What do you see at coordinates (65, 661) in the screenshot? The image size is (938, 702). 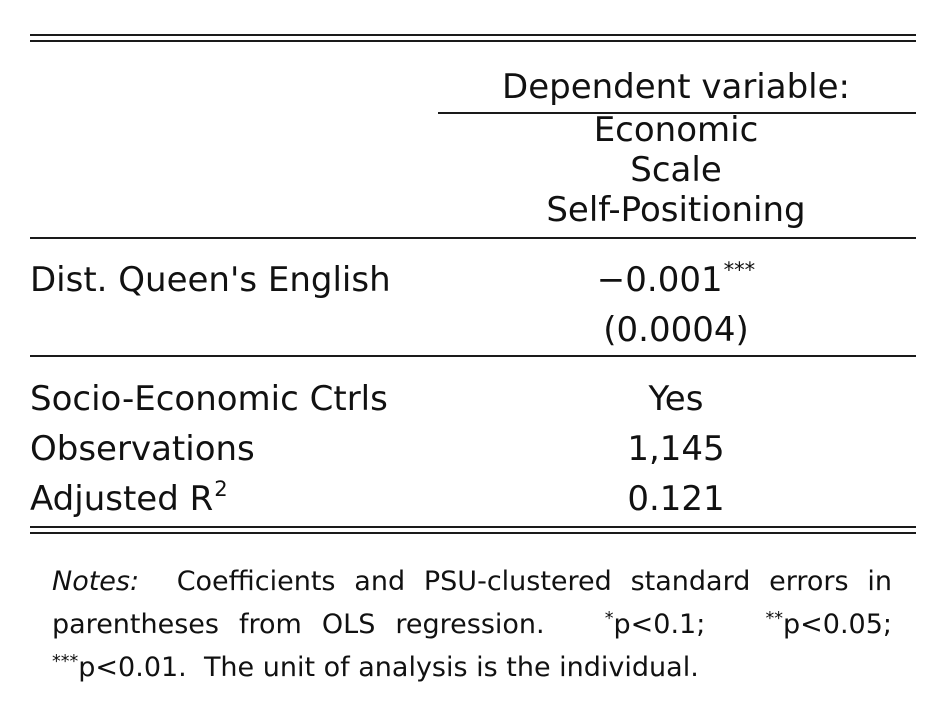 I see `sig-stars-3: ***` at bounding box center [65, 661].